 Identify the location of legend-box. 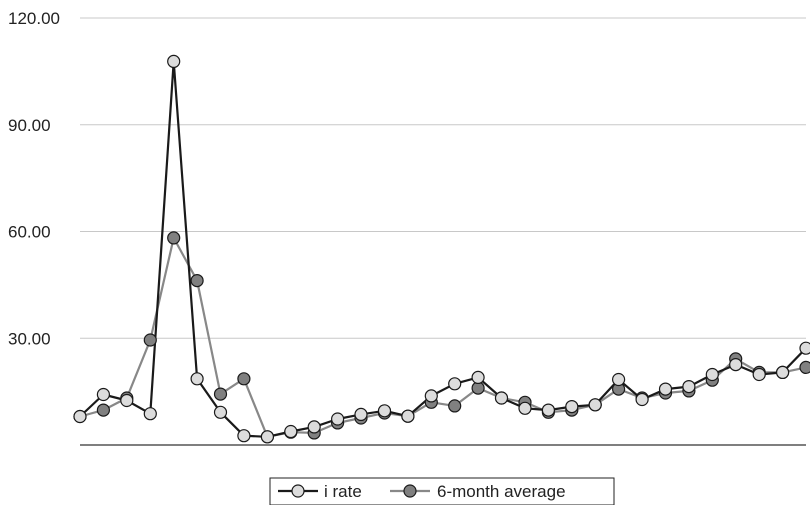
(442, 491).